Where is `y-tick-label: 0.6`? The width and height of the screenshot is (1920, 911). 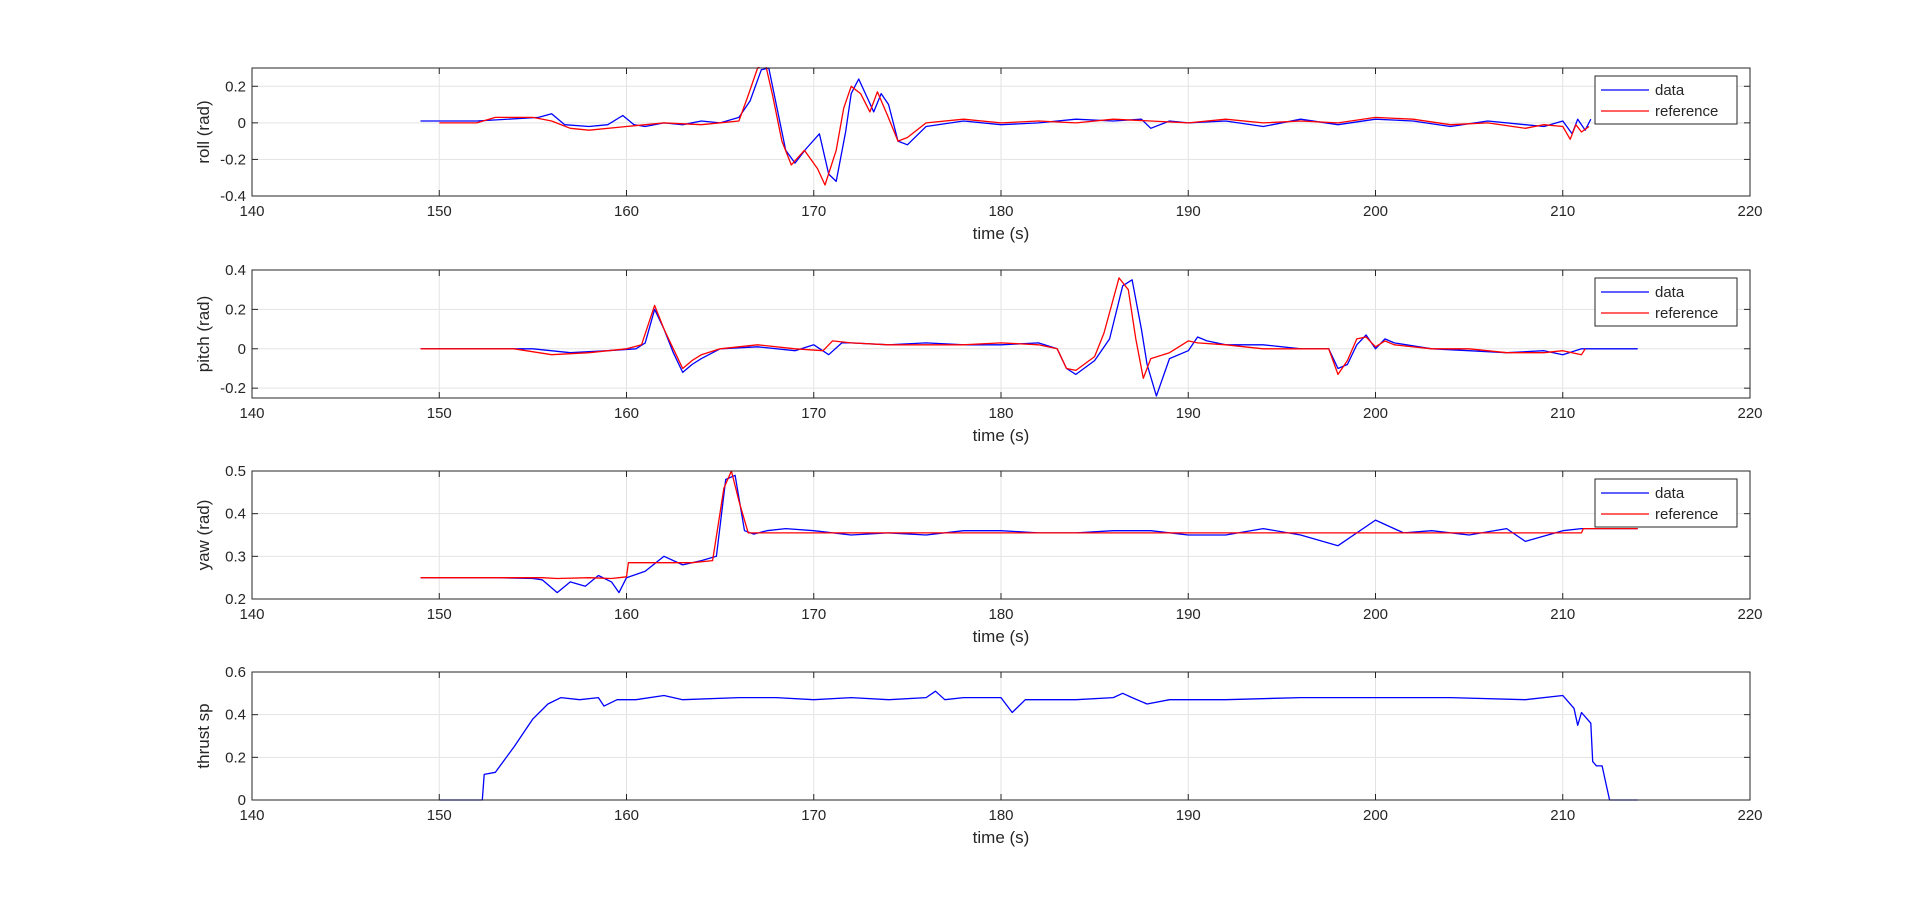
y-tick-label: 0.6 is located at coordinates (235, 672).